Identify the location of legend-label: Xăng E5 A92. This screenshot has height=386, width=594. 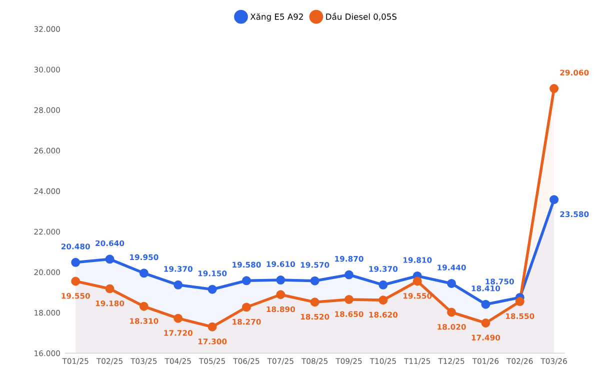
(276, 17).